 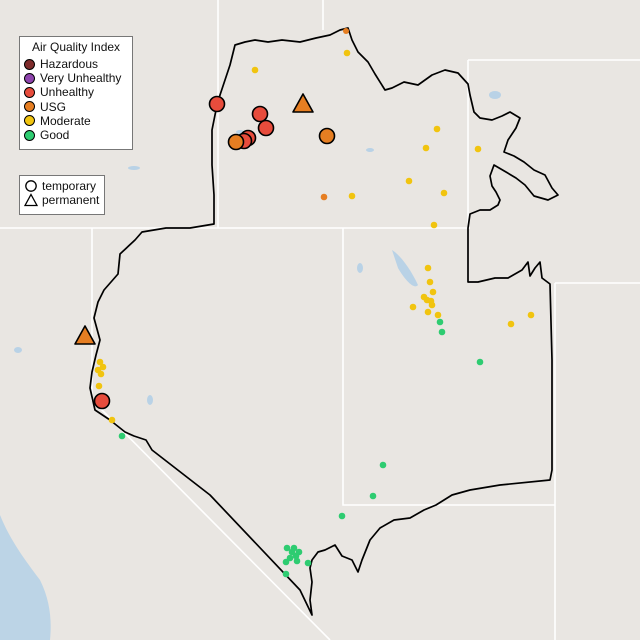 I want to click on legend-row-moderate: Moderate, so click(x=76, y=121).